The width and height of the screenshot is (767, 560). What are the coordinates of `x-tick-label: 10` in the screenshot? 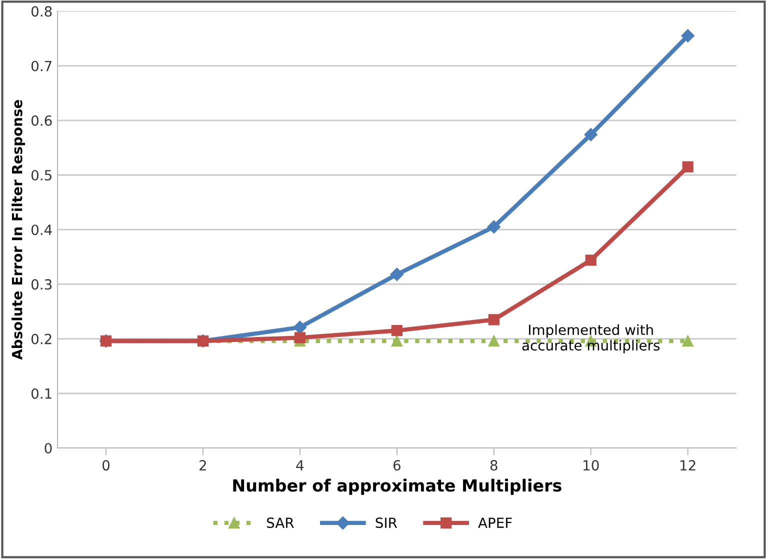 It's located at (591, 465).